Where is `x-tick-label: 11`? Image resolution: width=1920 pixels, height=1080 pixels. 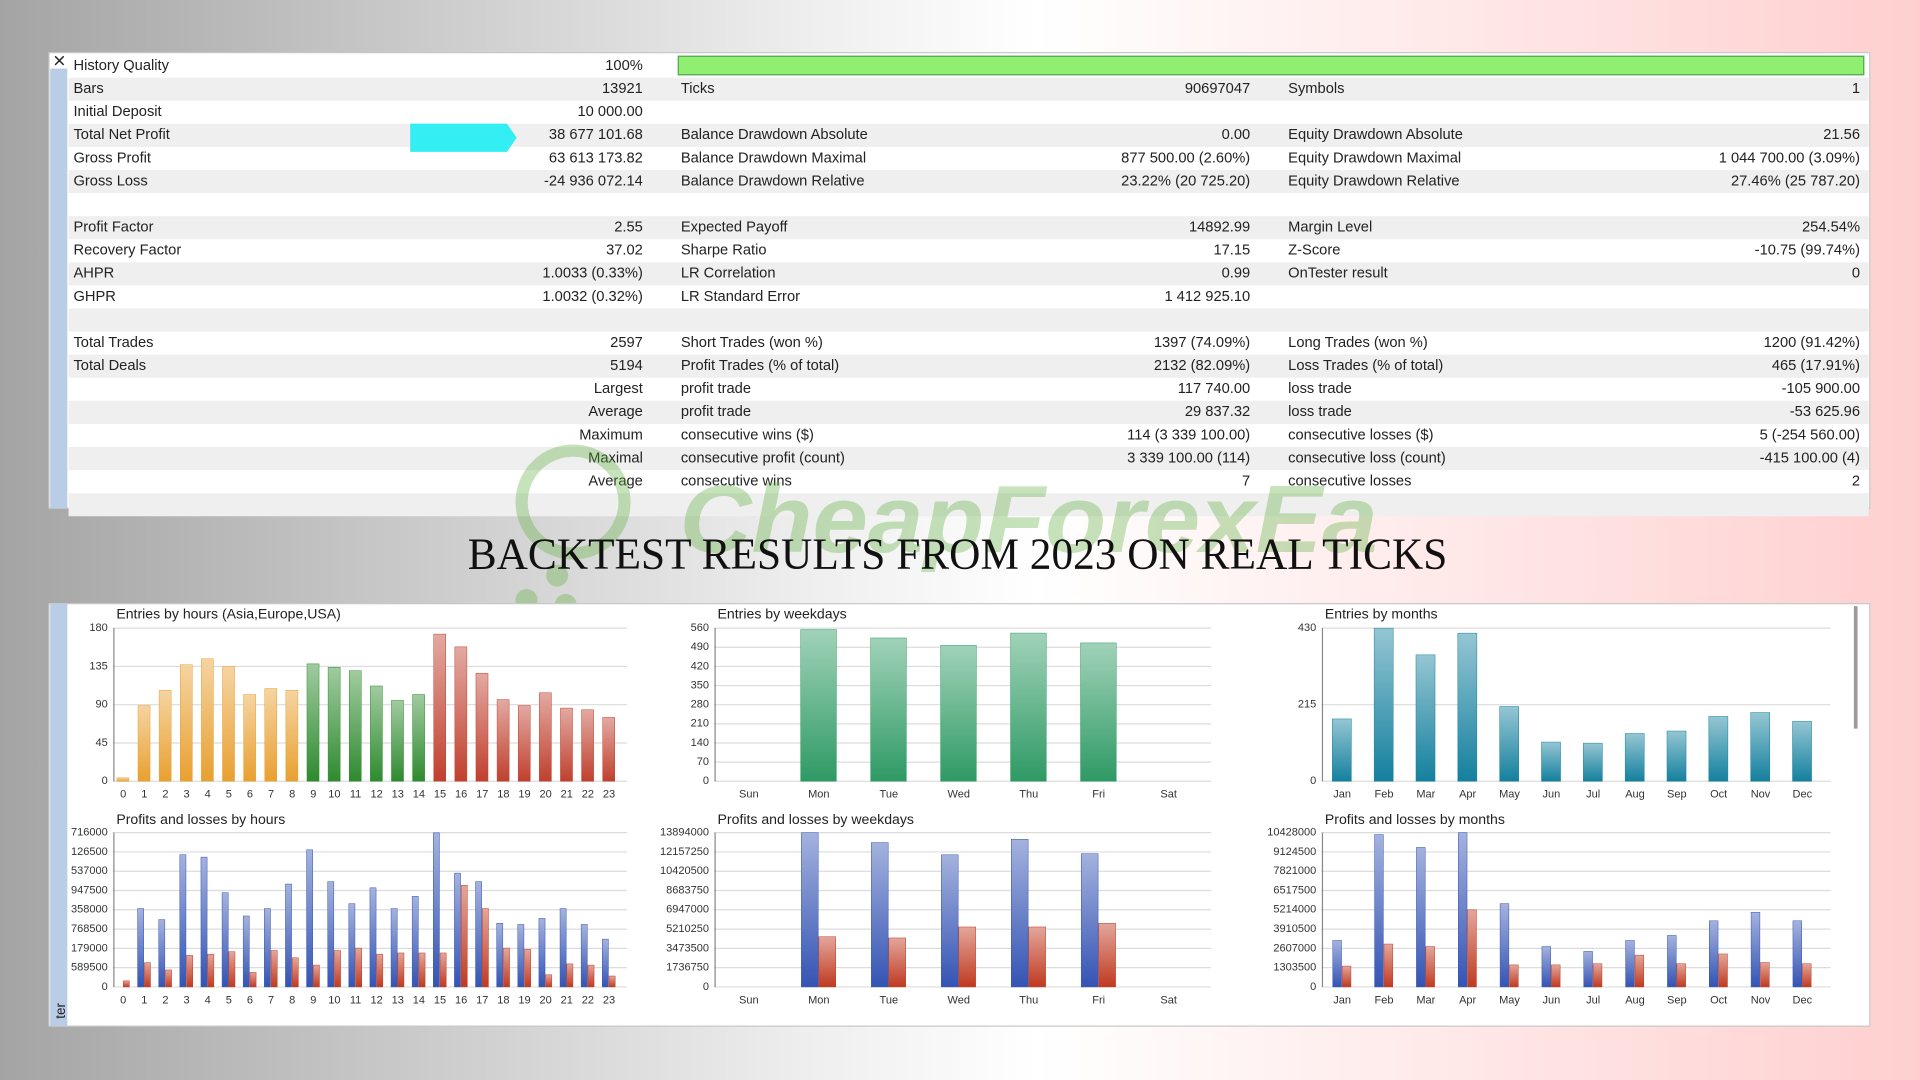 x-tick-label: 11 is located at coordinates (355, 1000).